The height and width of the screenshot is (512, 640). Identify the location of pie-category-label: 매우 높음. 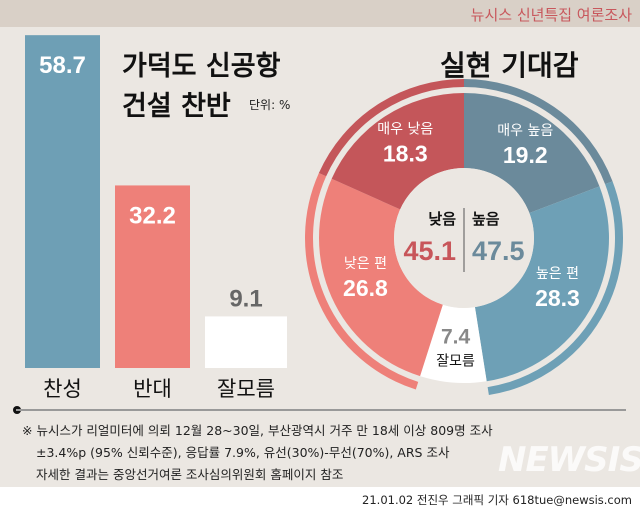
(525, 131).